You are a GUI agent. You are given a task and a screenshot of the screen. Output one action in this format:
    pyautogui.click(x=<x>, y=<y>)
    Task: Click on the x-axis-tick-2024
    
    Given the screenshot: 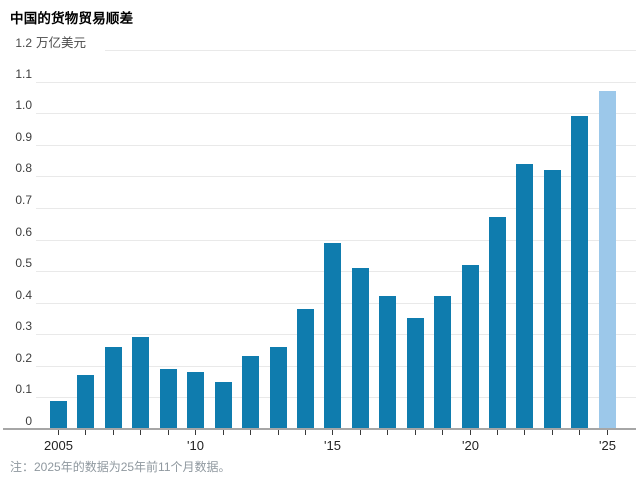 What is the action you would take?
    pyautogui.click(x=579, y=432)
    